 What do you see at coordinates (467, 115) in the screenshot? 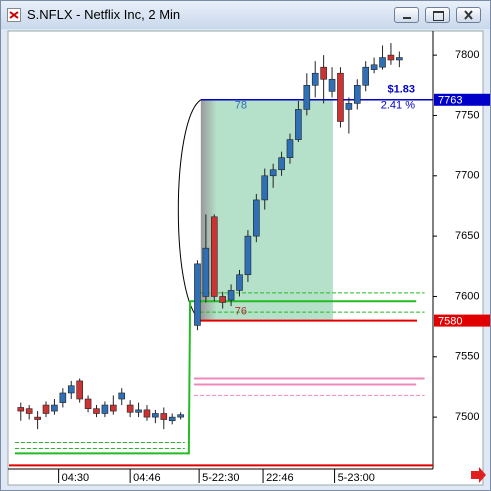
I see `y-tick-label: 7750` at bounding box center [467, 115].